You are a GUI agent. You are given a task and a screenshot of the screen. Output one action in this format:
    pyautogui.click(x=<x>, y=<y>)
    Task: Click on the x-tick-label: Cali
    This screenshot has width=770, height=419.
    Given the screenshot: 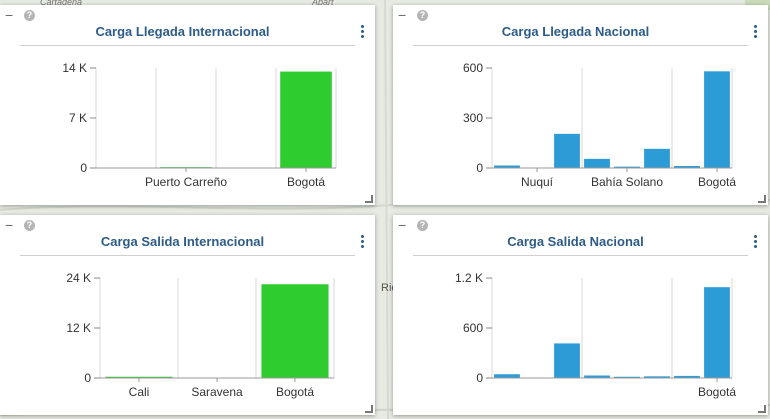 What is the action you would take?
    pyautogui.click(x=139, y=392)
    